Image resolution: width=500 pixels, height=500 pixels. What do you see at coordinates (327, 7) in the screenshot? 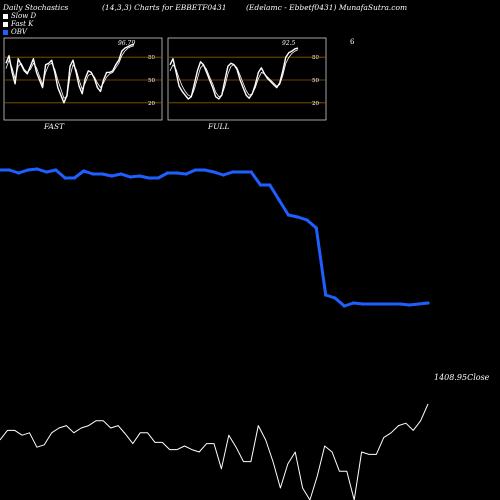
I see `site-credit: (Edelamc - Ebbetf0431) MunafaSutra.com` at bounding box center [327, 7].